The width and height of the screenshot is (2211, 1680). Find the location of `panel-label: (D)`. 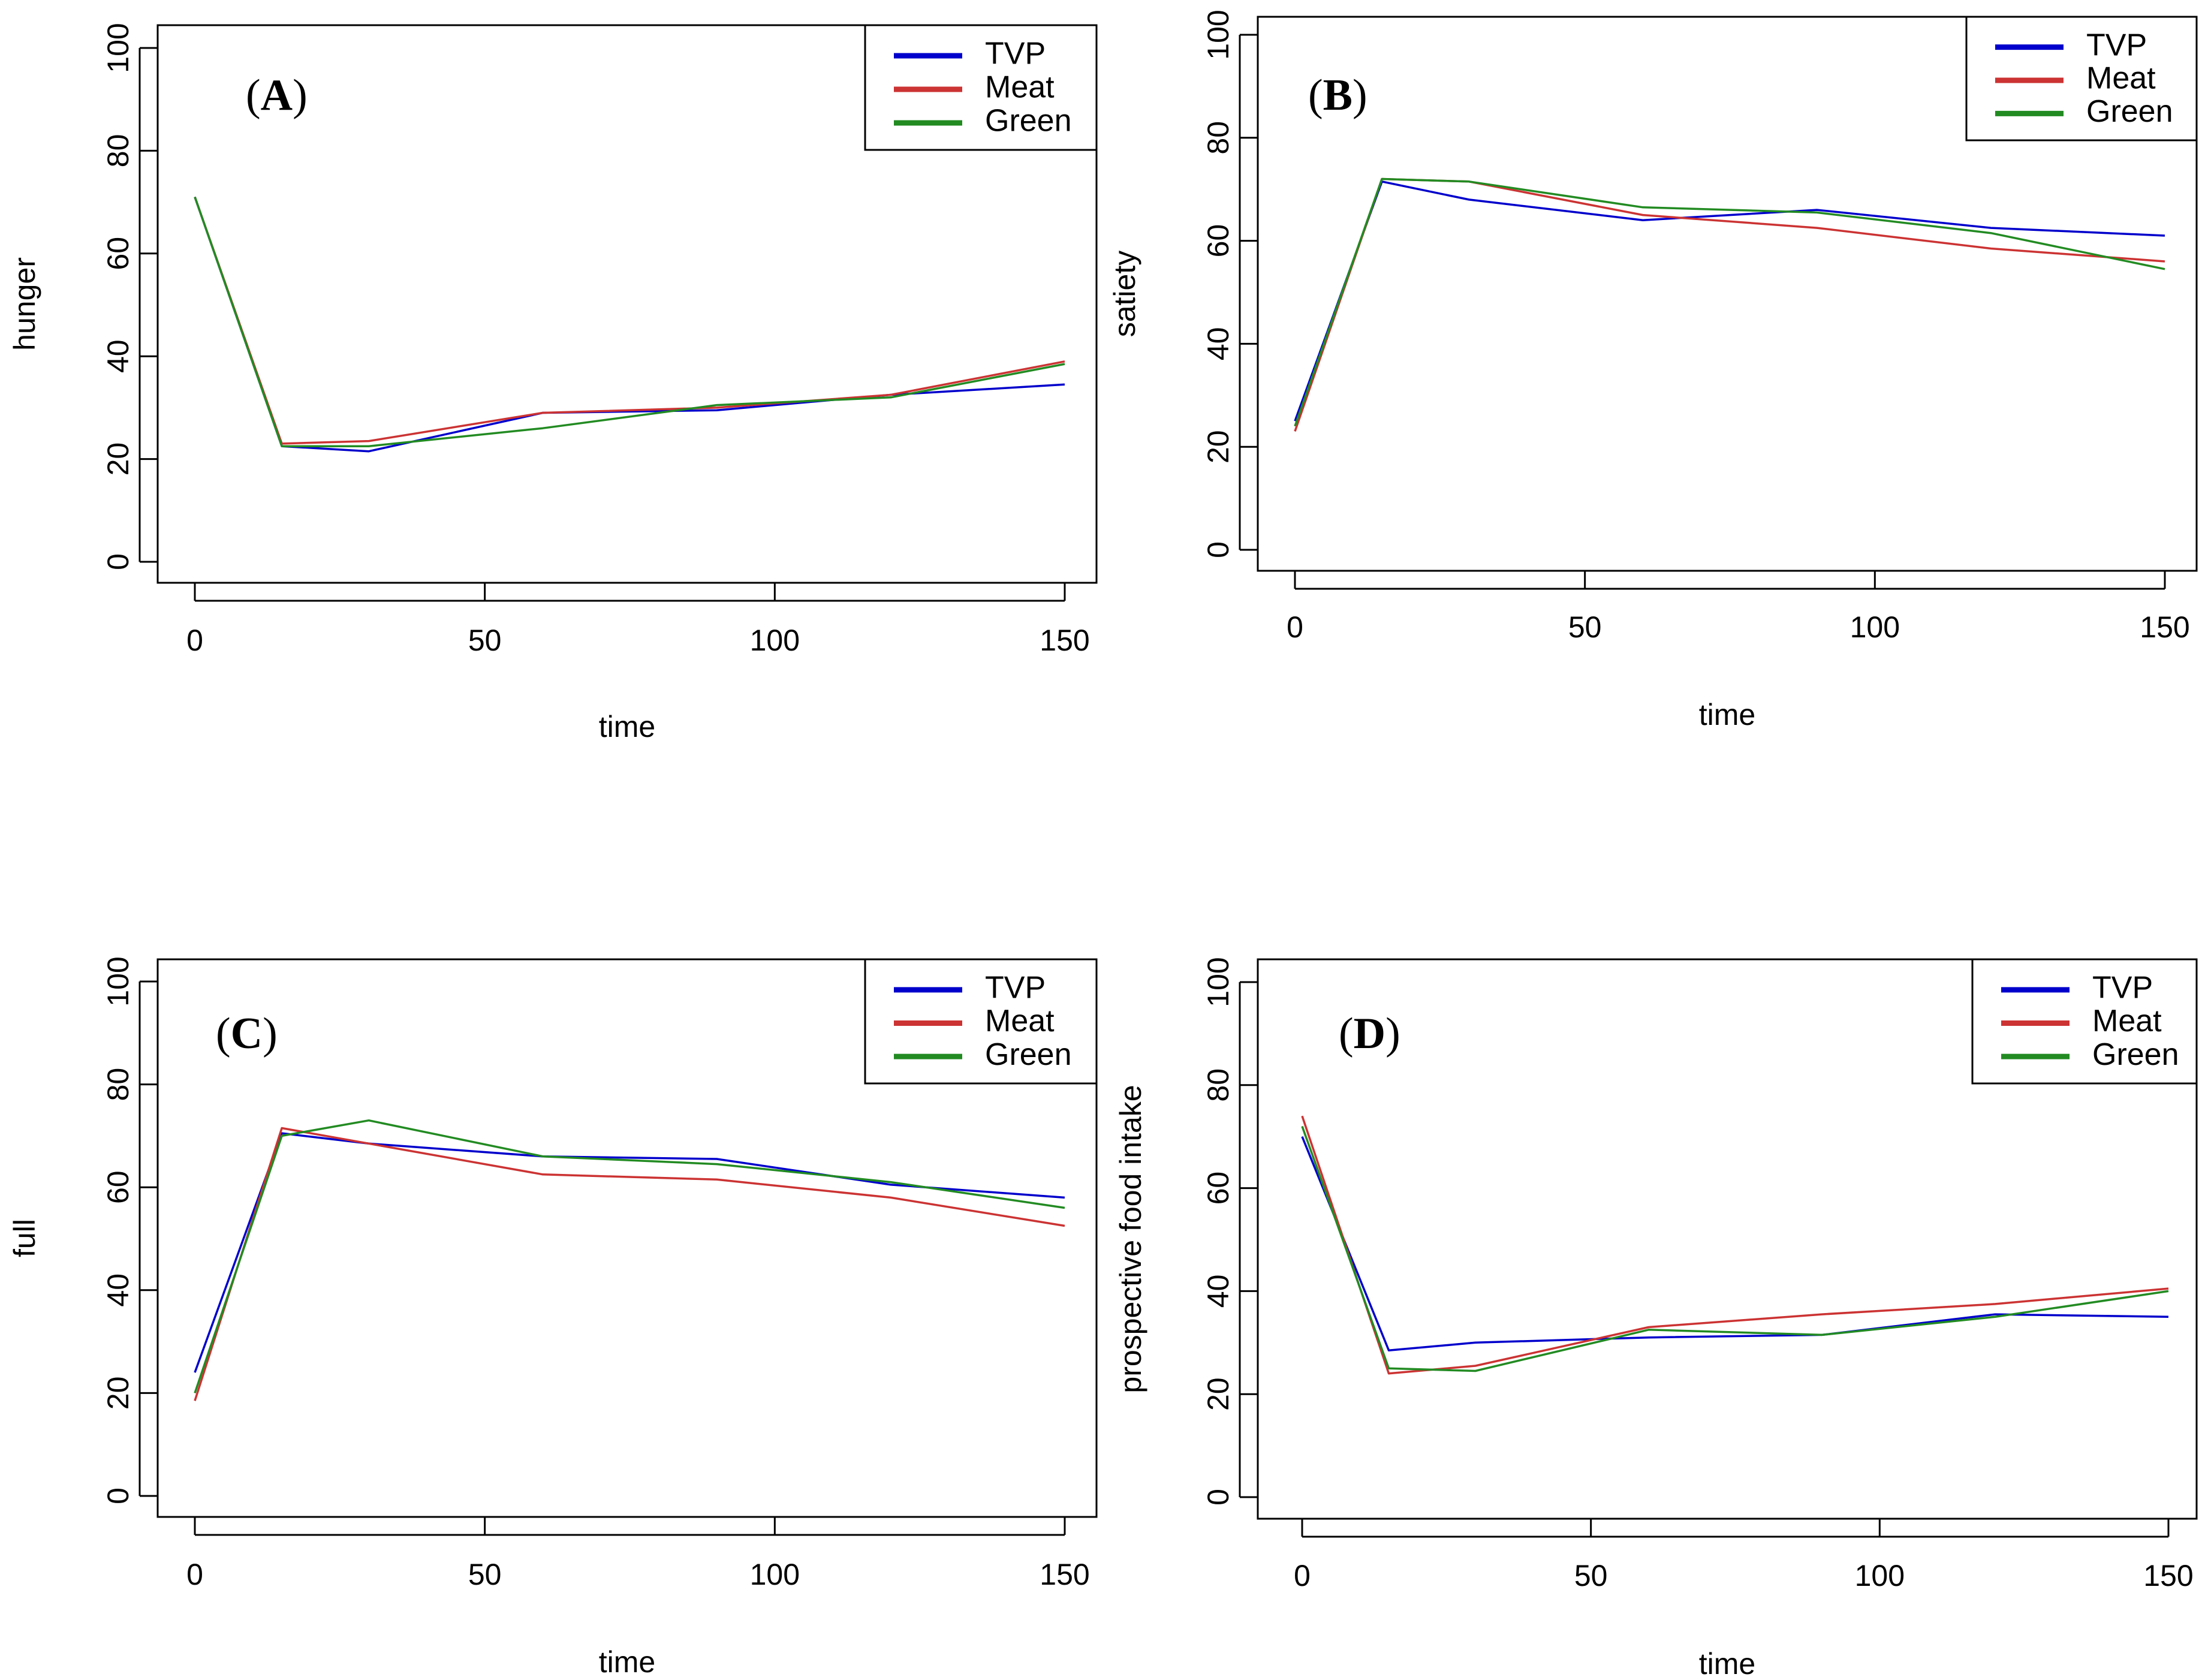

panel-label: (D) is located at coordinates (1369, 1033).